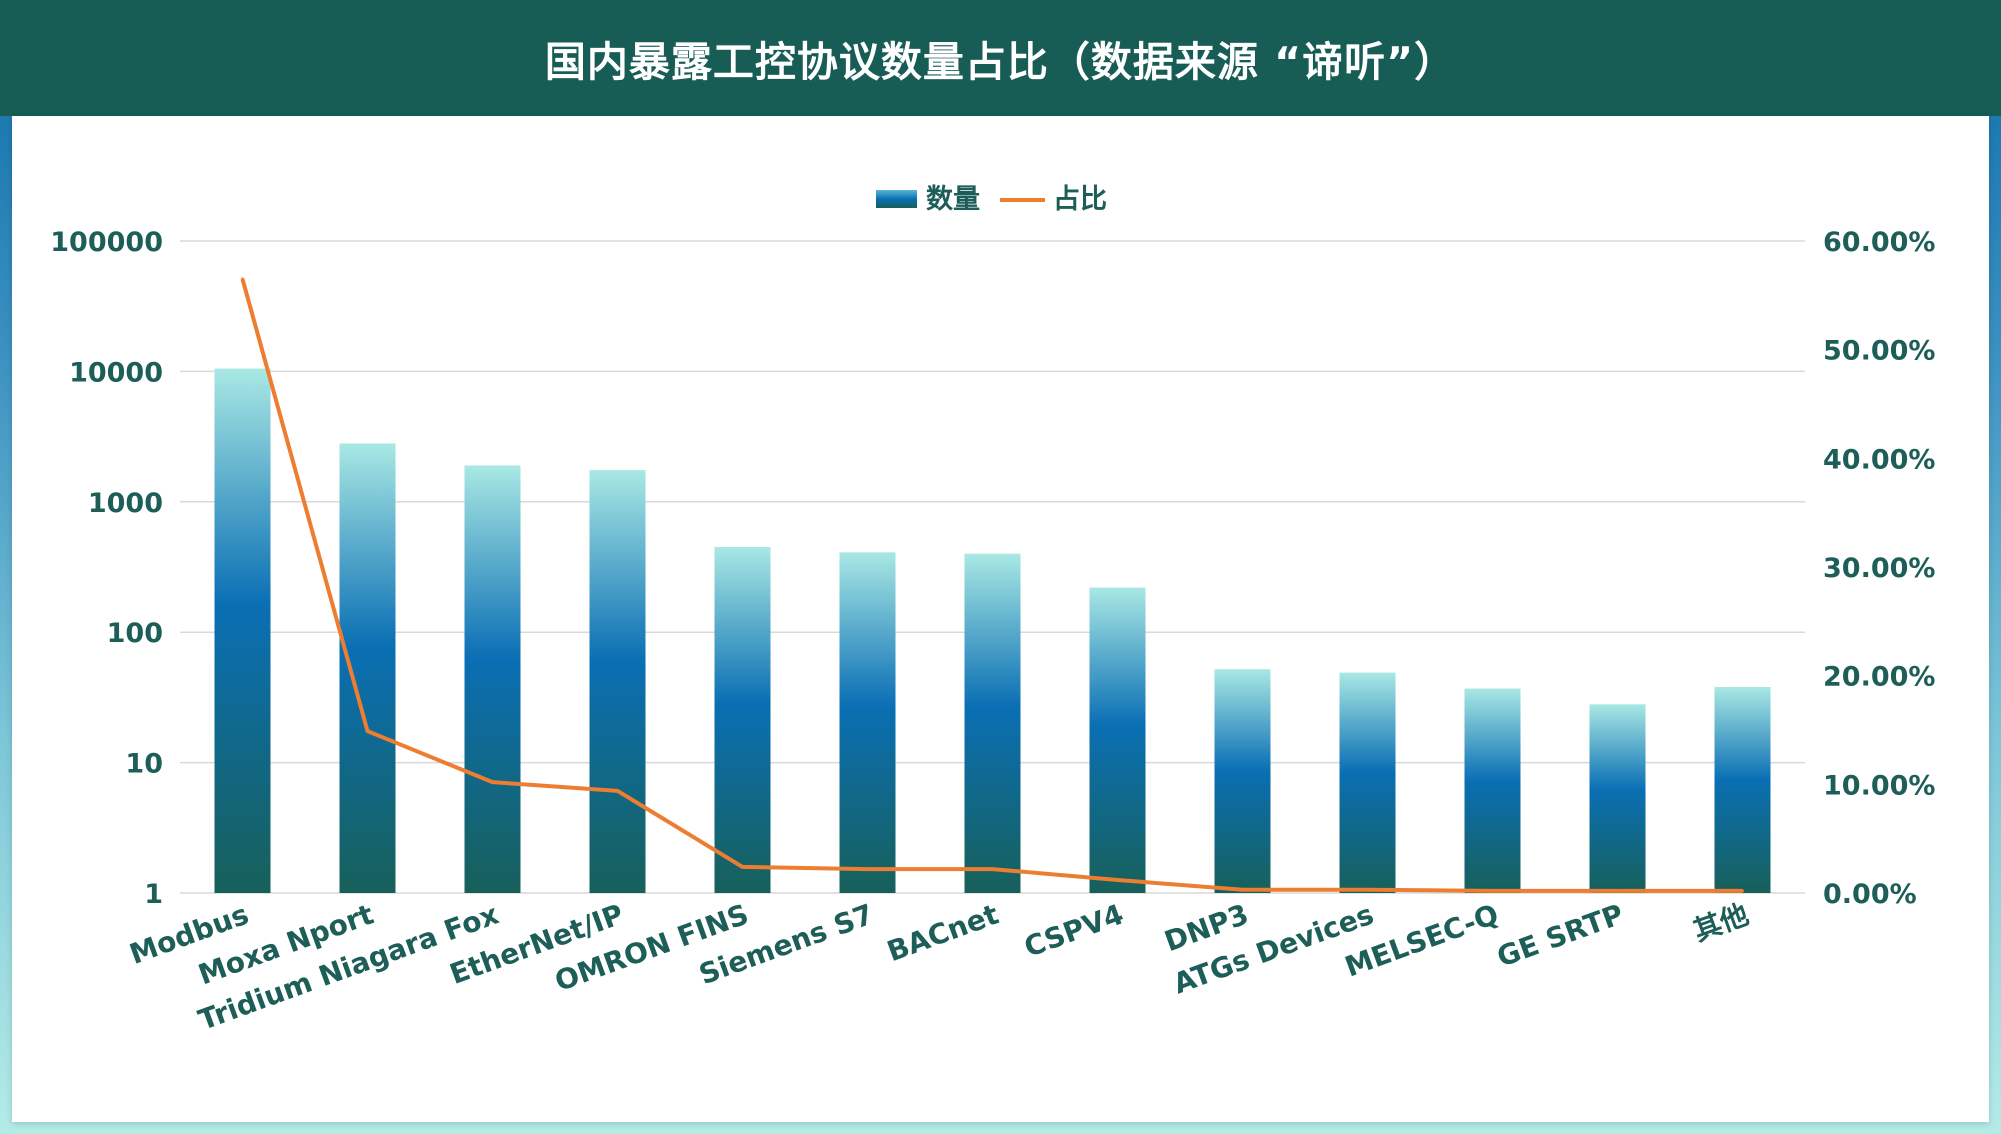 The width and height of the screenshot is (2001, 1134). Describe the element at coordinates (1080, 199) in the screenshot. I see `legend-line-label: 占比` at that location.